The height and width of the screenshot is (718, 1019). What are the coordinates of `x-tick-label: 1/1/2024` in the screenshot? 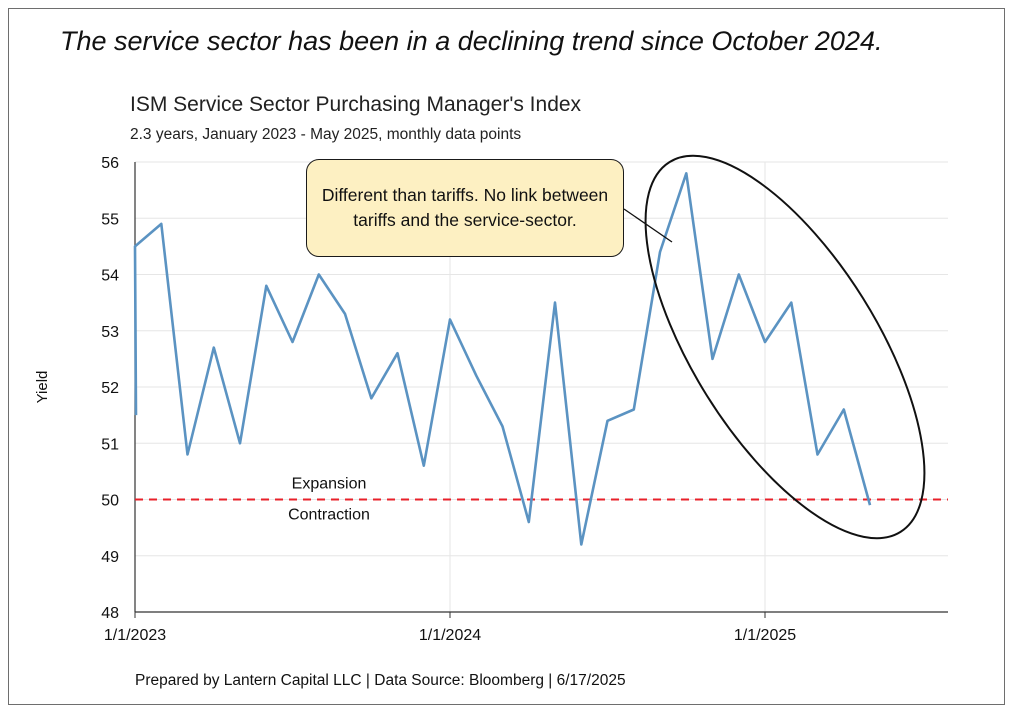 It's located at (450, 635).